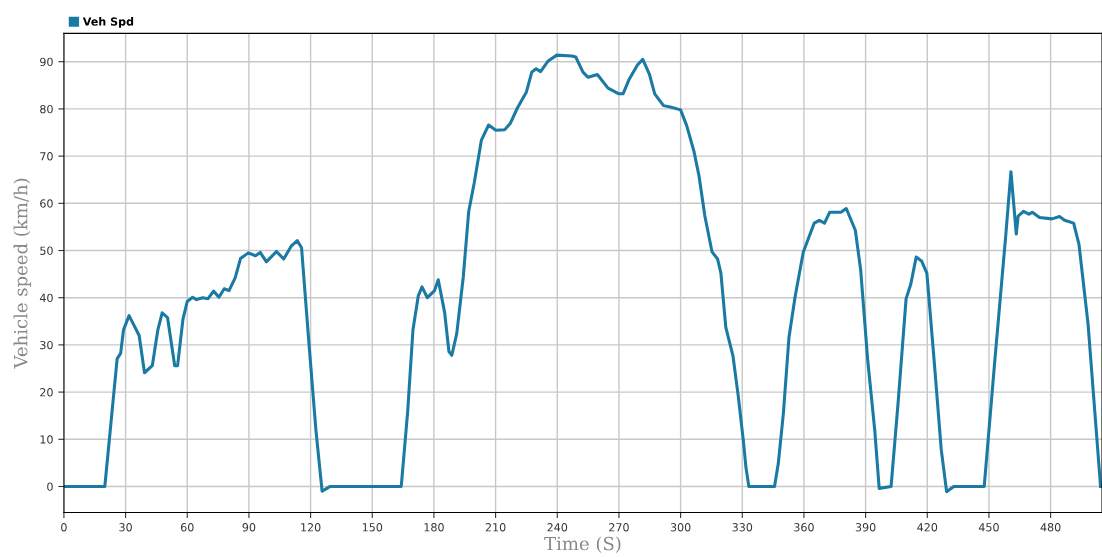 The image size is (1102, 557). Describe the element at coordinates (434, 527) in the screenshot. I see `x-tick-label: 180` at that location.